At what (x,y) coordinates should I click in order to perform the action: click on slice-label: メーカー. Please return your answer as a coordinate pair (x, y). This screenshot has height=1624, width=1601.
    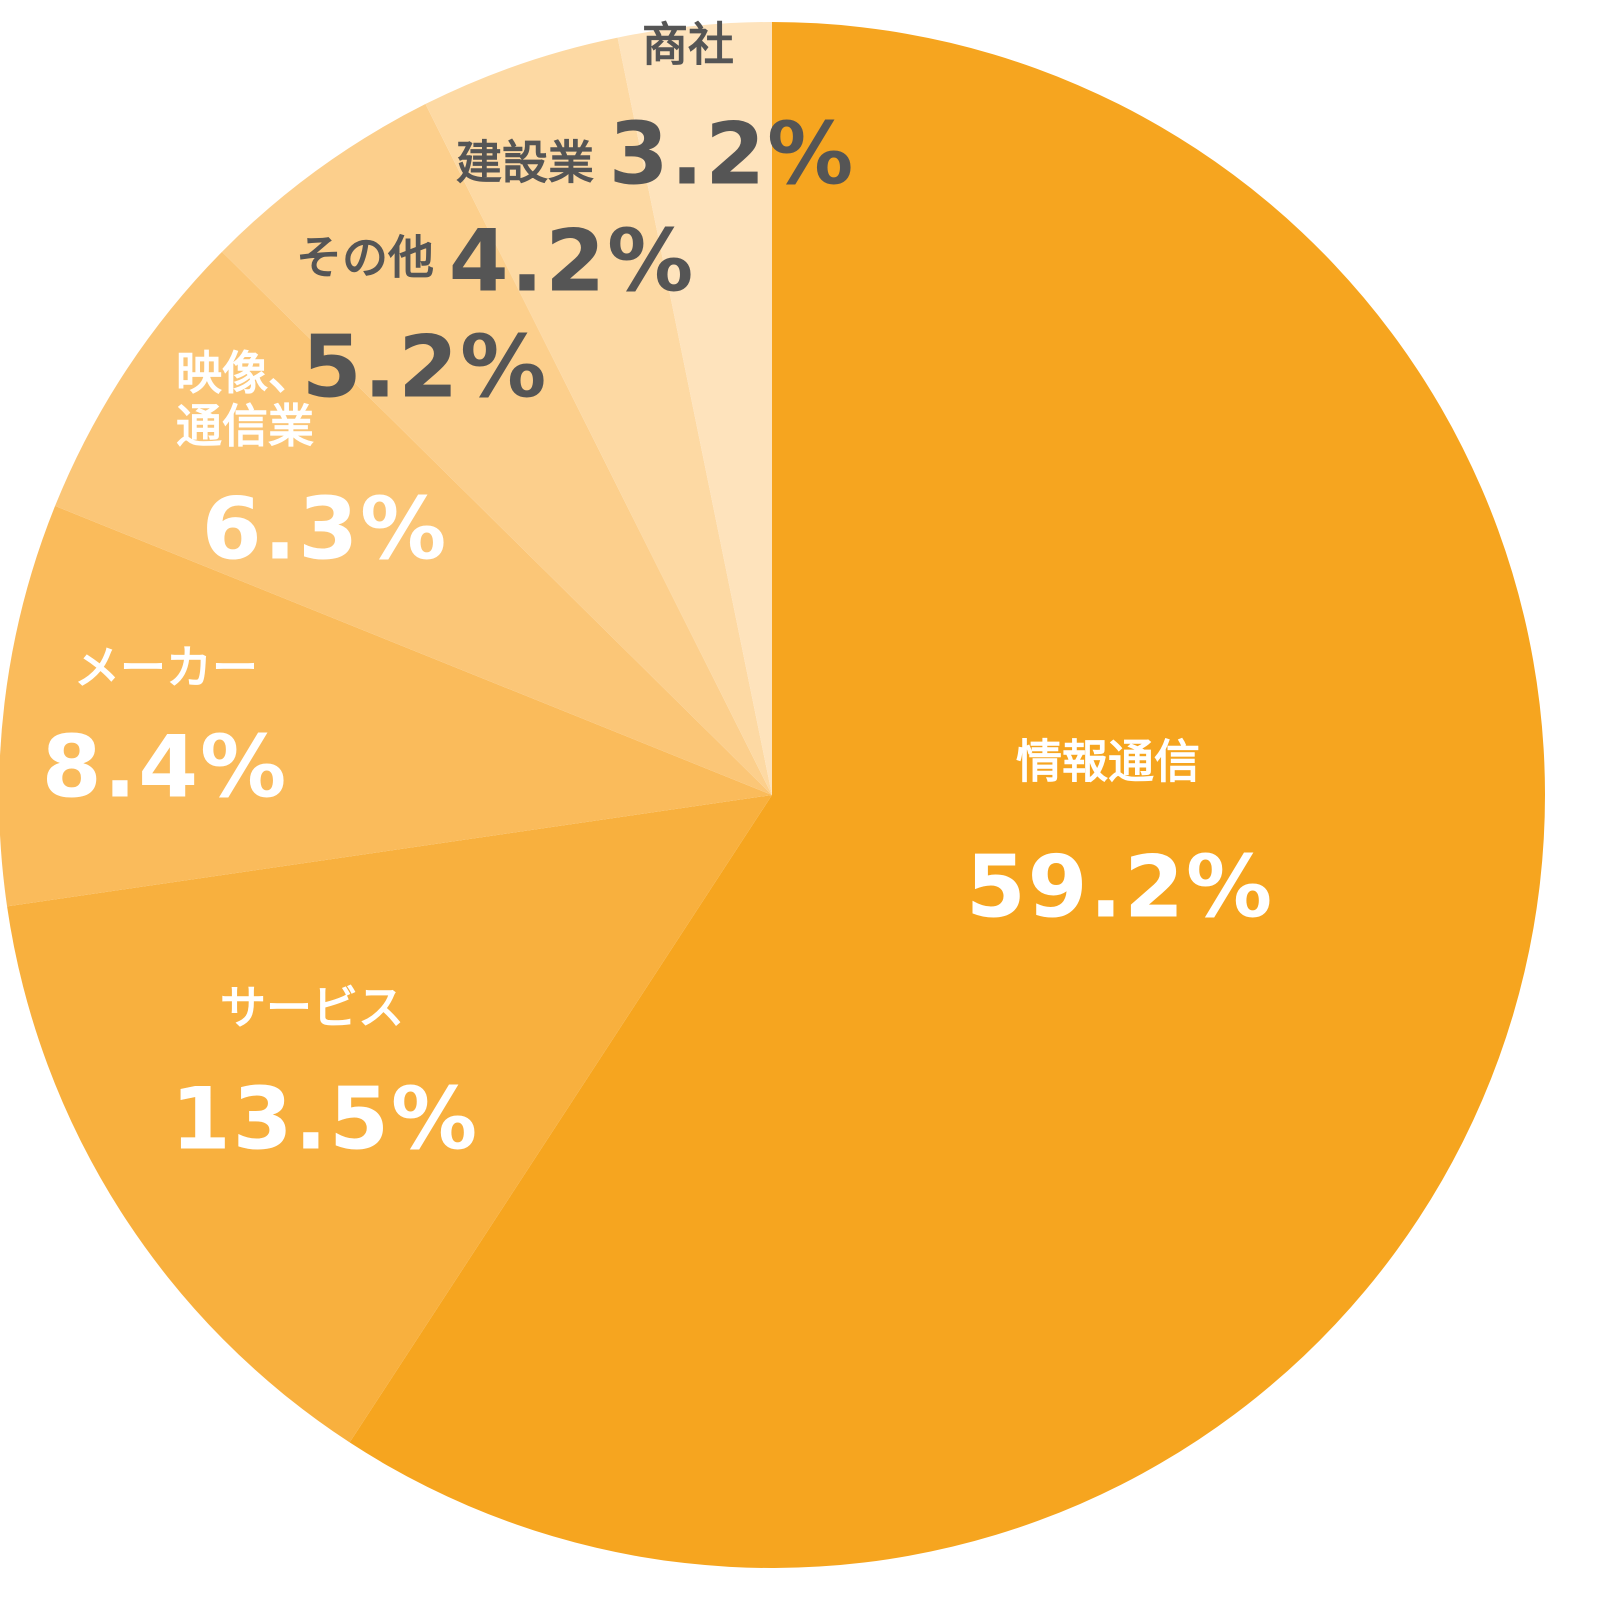
    Looking at the image, I should click on (166, 667).